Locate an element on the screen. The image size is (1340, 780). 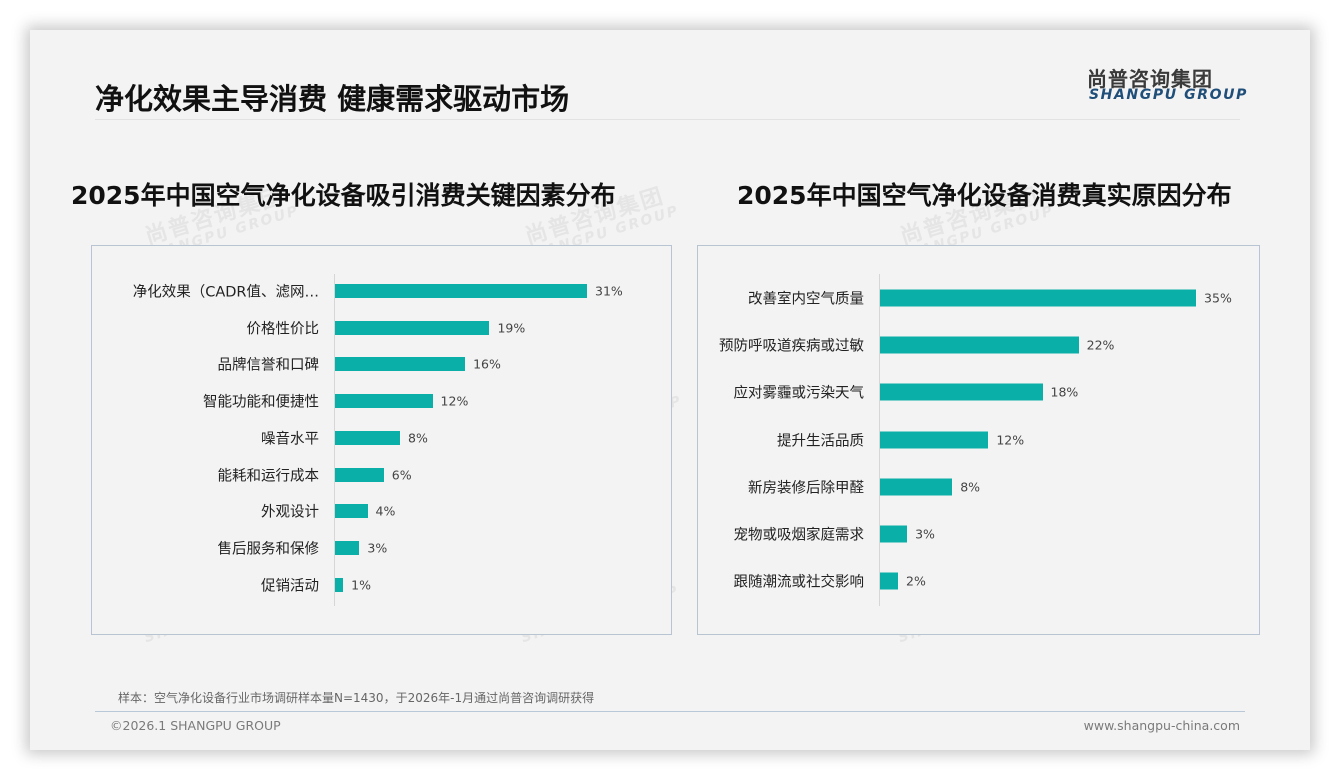
bar-row: 能耗和运行成本 6% is located at coordinates (381, 475).